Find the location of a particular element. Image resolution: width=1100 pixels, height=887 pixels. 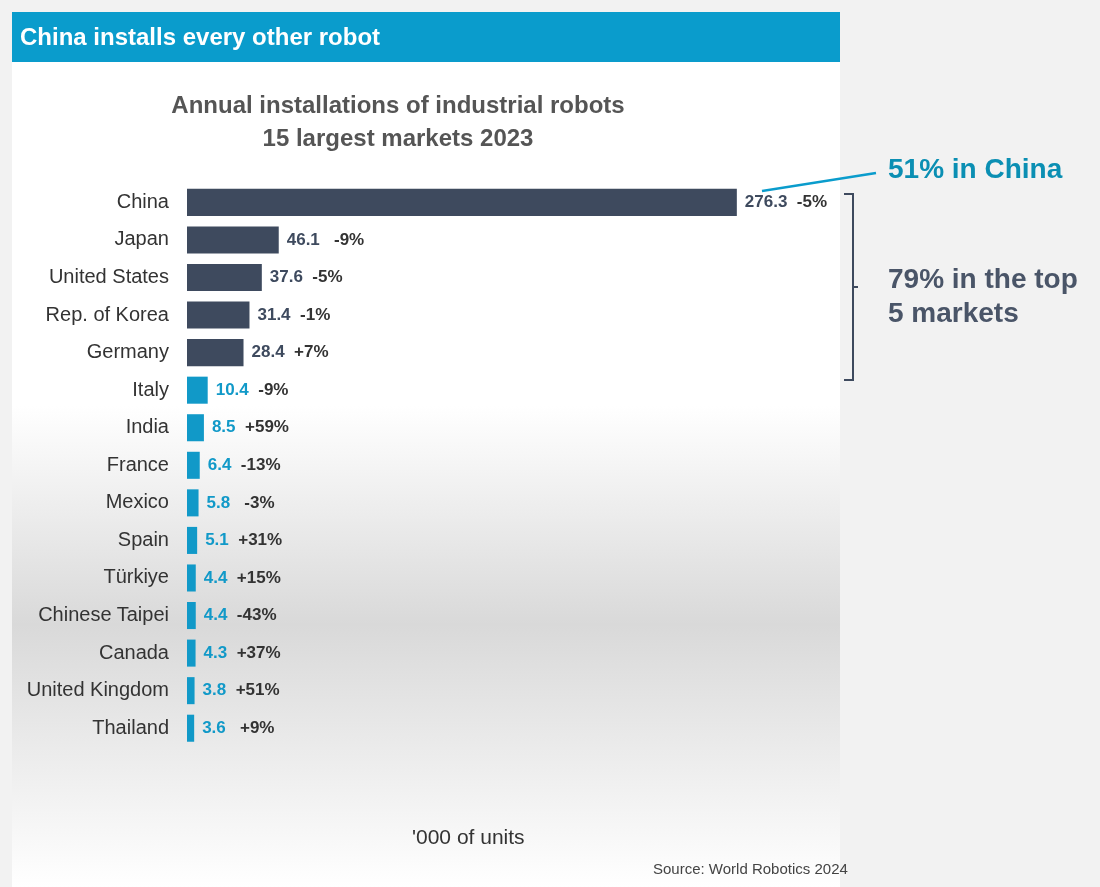

data-label: 6.4 -13% is located at coordinates (244, 464).